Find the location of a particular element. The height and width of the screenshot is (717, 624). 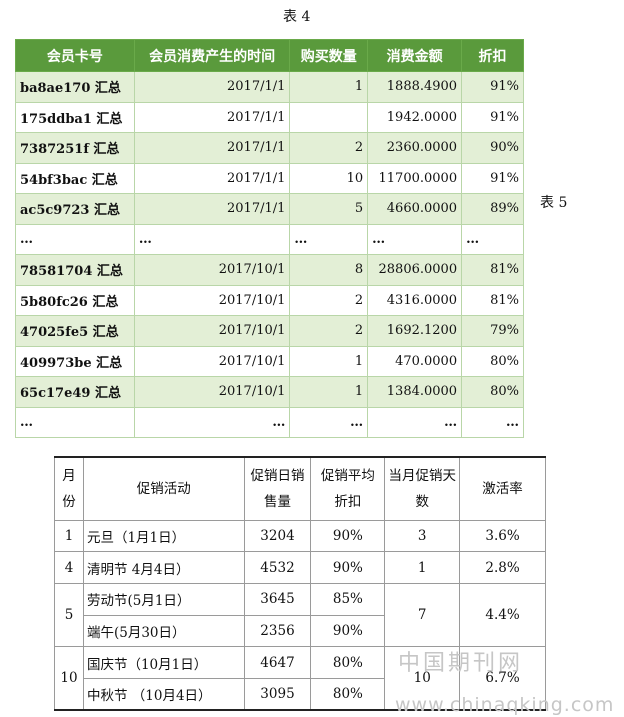

header-promo-days: 当月促销天数 is located at coordinates (422, 488).